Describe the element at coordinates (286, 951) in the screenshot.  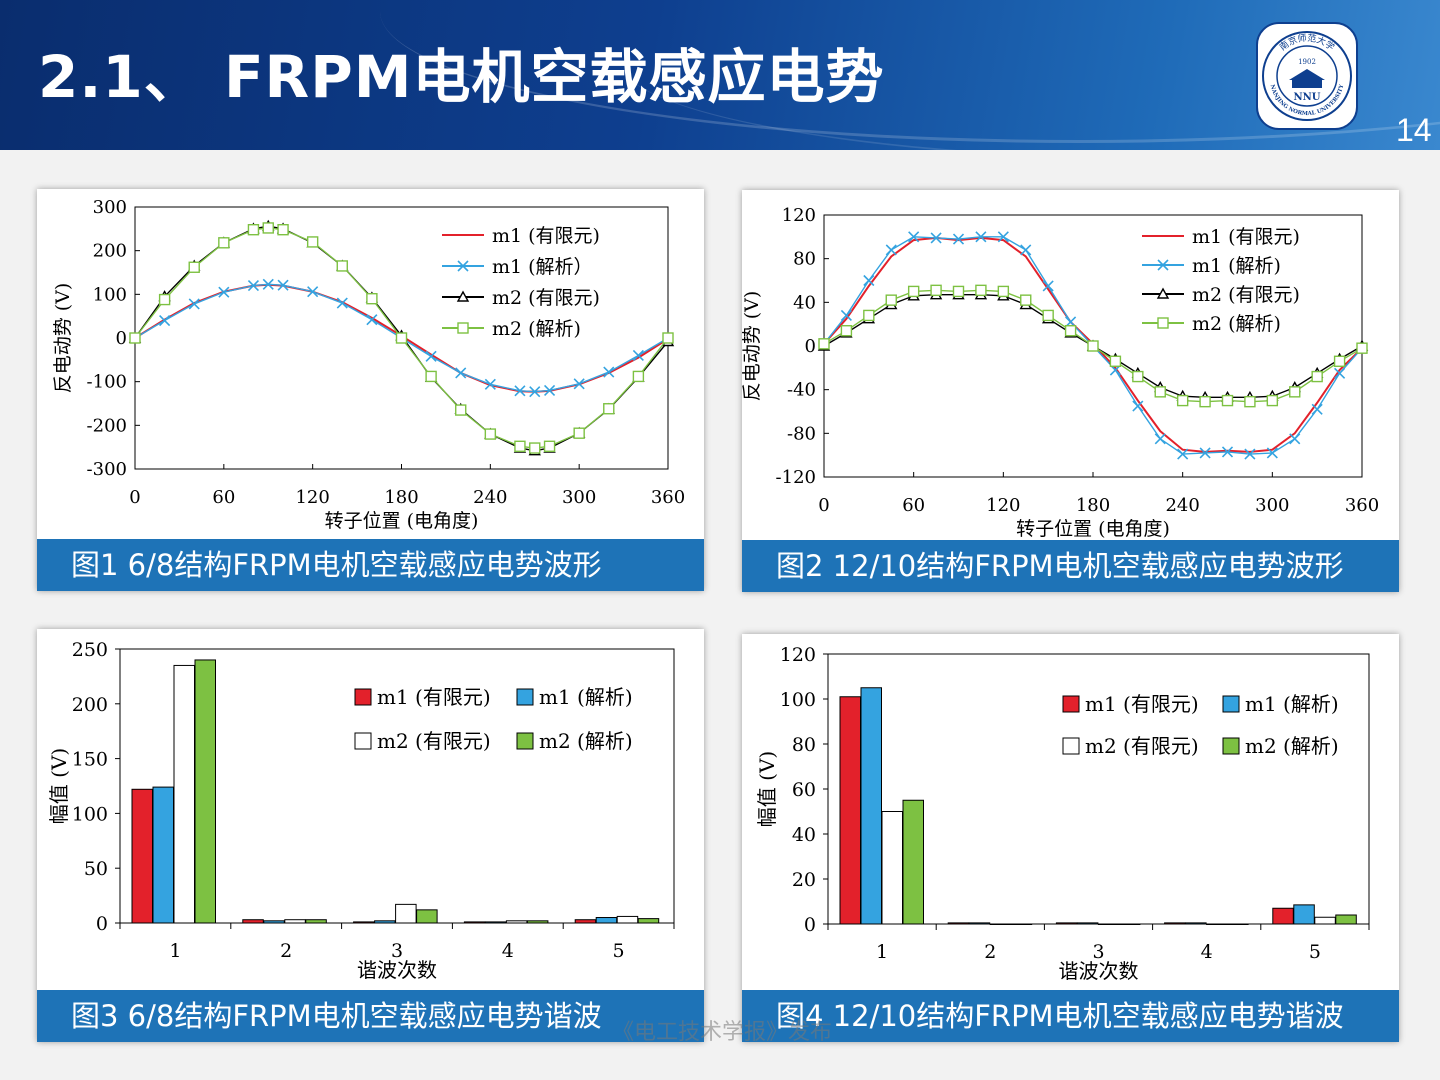
I see `x-tick-label: 2` at that location.